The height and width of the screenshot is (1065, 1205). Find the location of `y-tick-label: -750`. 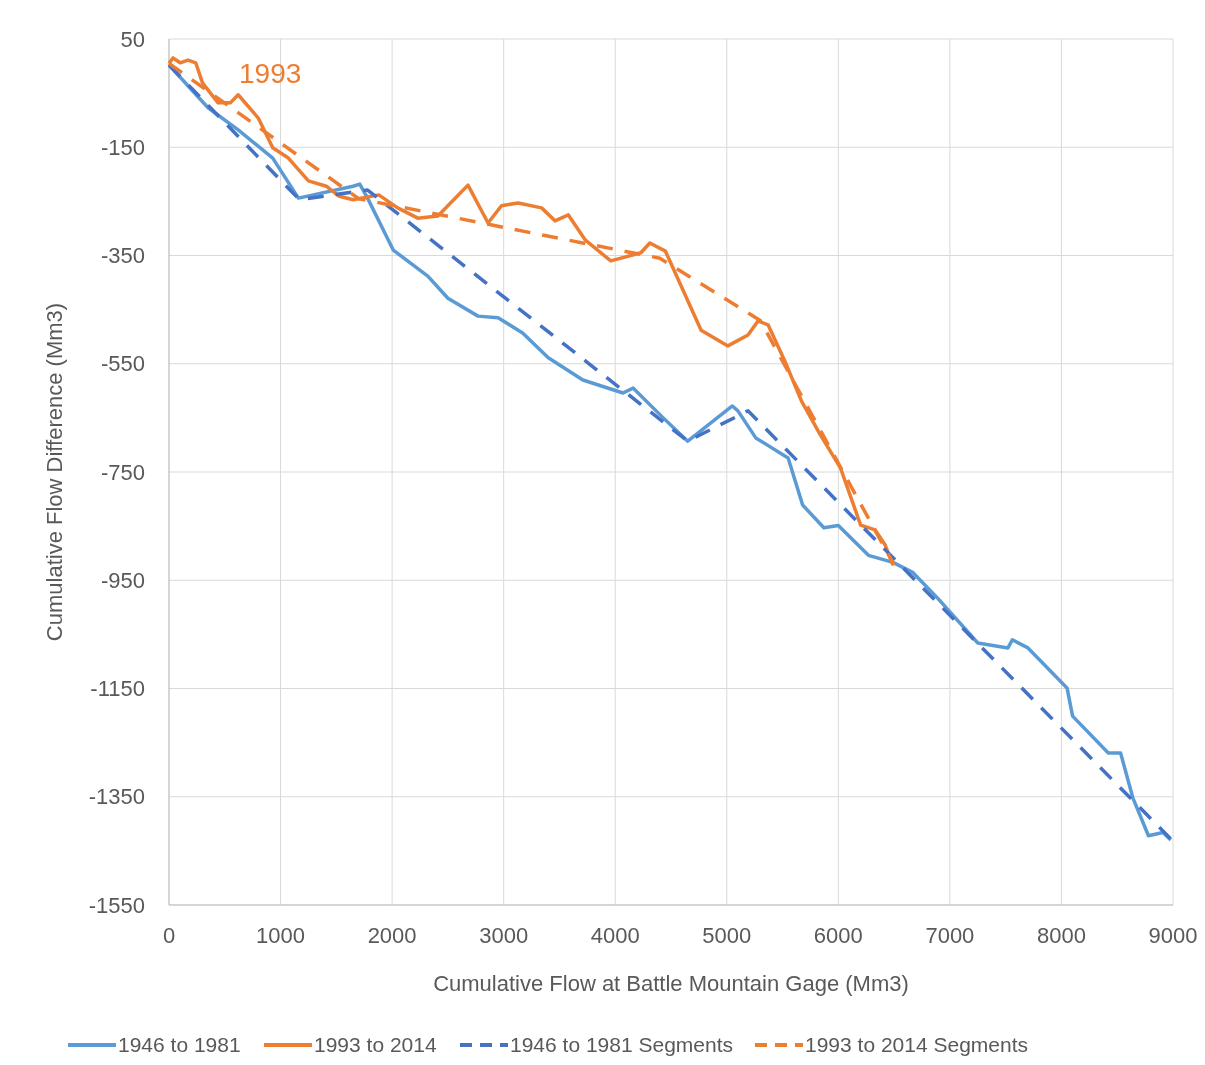

y-tick-label: -750 is located at coordinates (122, 472).